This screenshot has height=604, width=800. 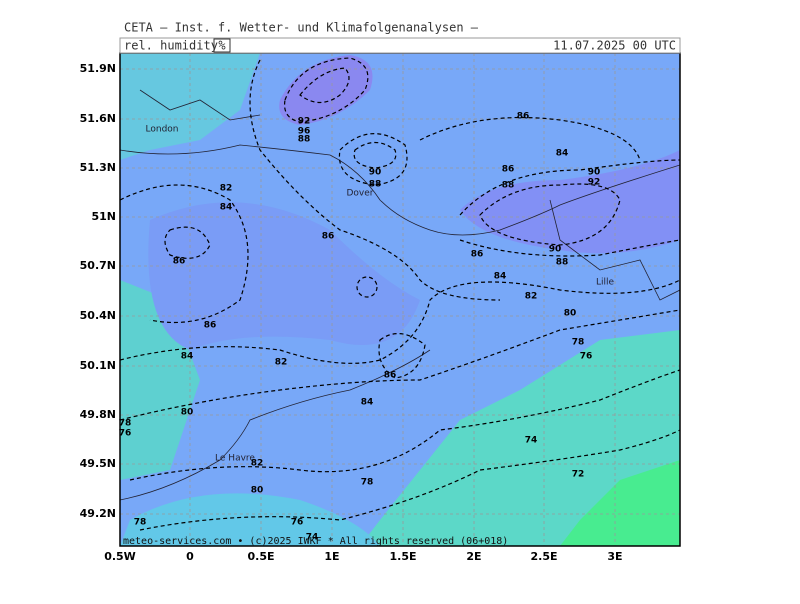 I want to click on lon-label: 1.5E, so click(x=402, y=556).